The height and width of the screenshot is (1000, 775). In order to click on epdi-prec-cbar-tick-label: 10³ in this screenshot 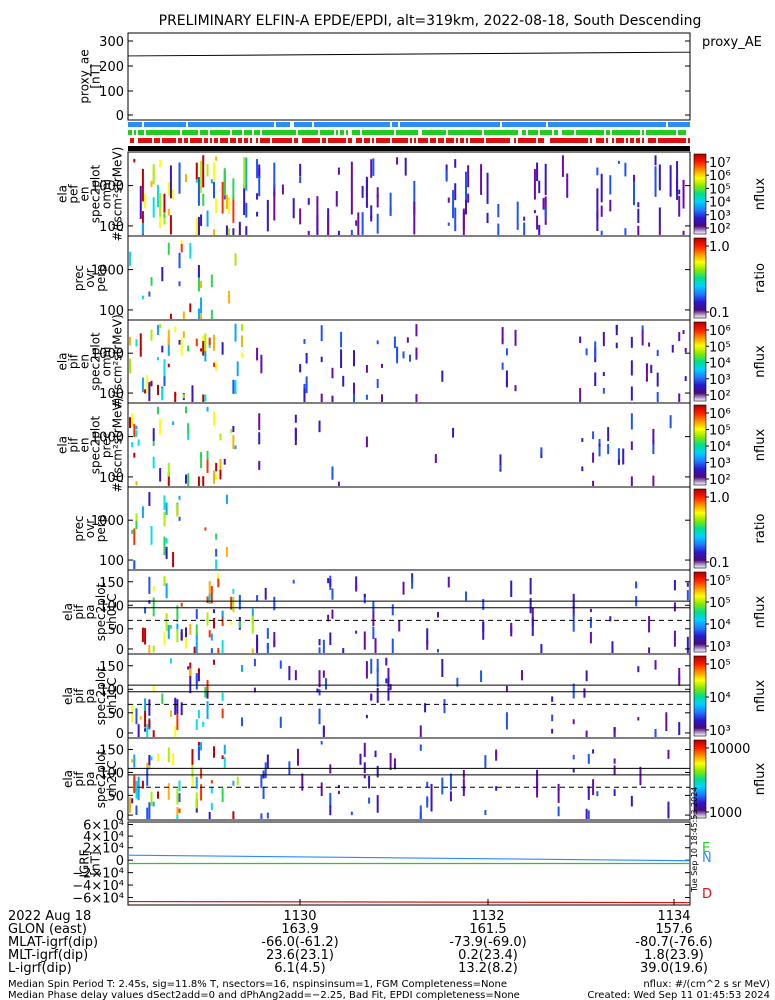, I will do `click(720, 464)`.